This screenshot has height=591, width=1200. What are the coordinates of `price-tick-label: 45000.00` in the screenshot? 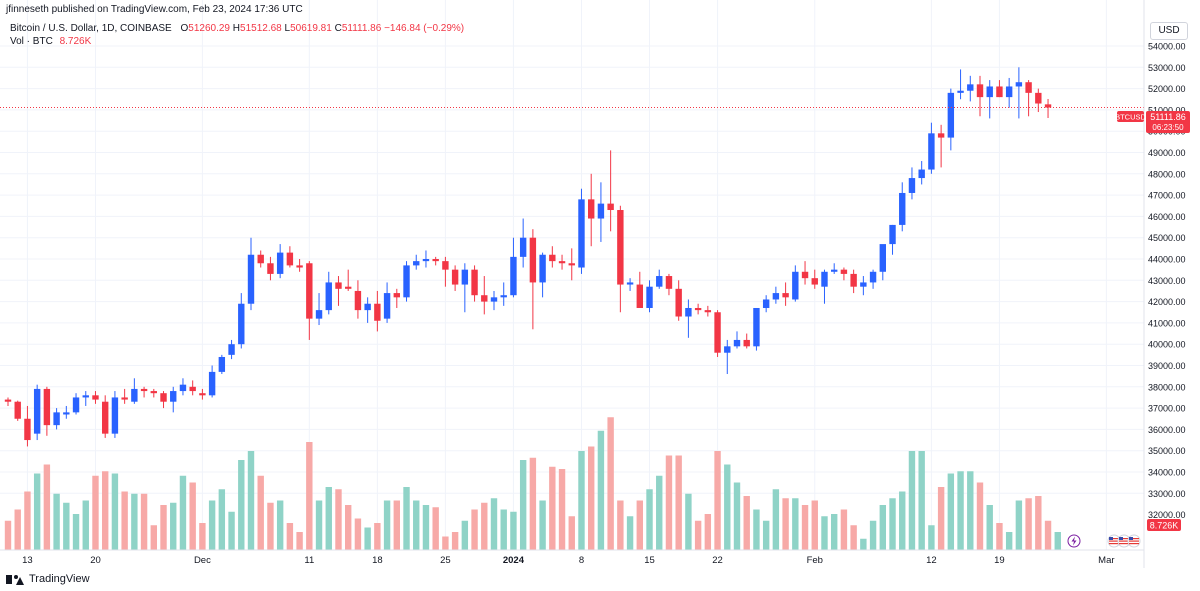 It's located at (1167, 238).